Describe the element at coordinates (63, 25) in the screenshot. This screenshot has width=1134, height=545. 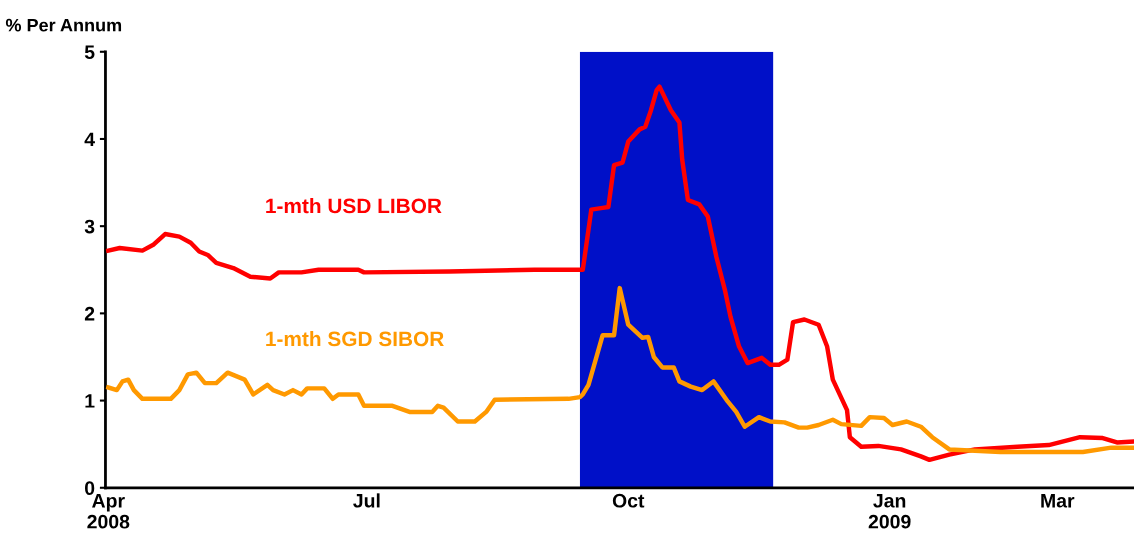
I see `y-axis-title: % Per Annum` at that location.